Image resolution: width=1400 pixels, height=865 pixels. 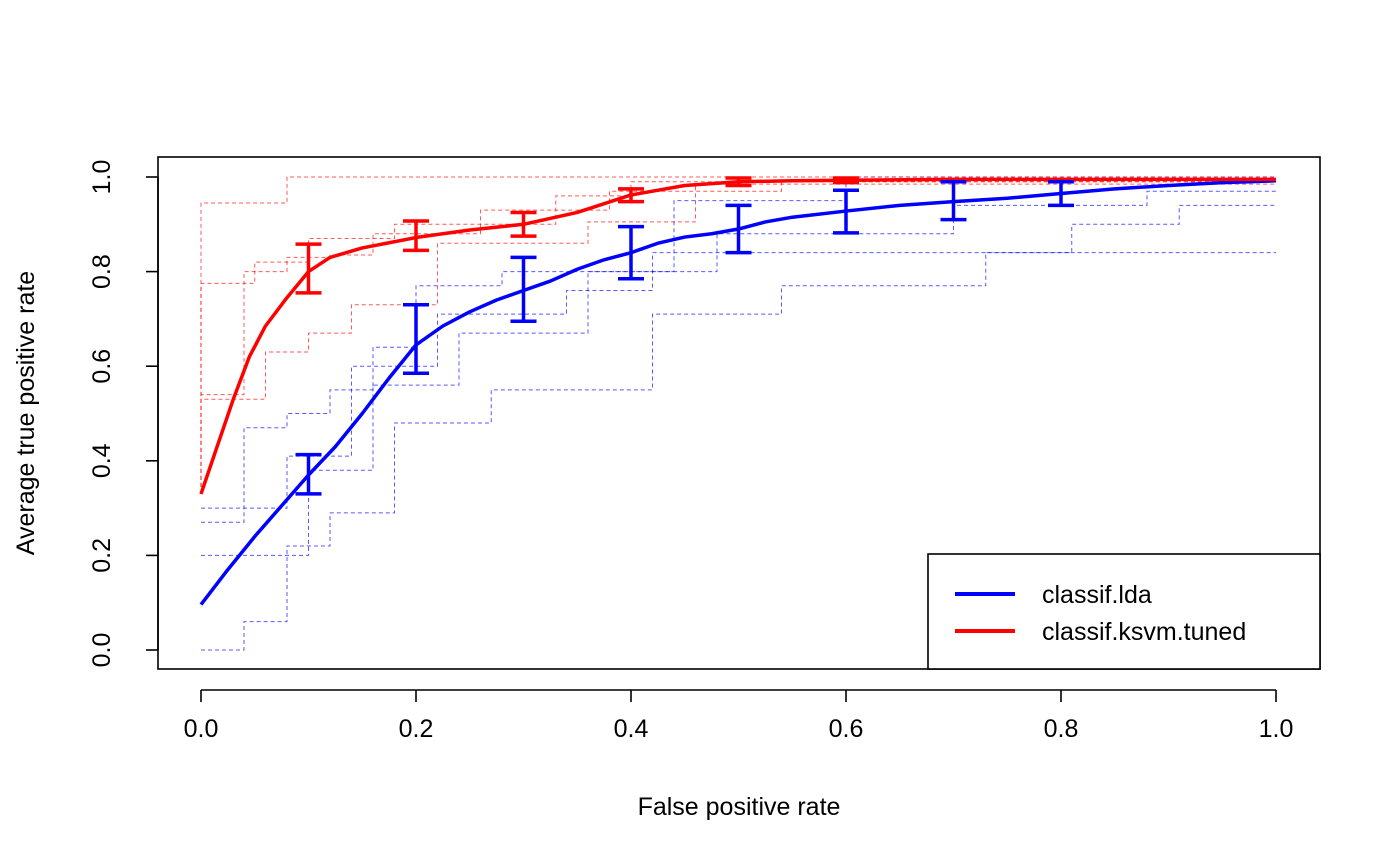 What do you see at coordinates (1276, 729) in the screenshot?
I see `x-tick-label: 1.0` at bounding box center [1276, 729].